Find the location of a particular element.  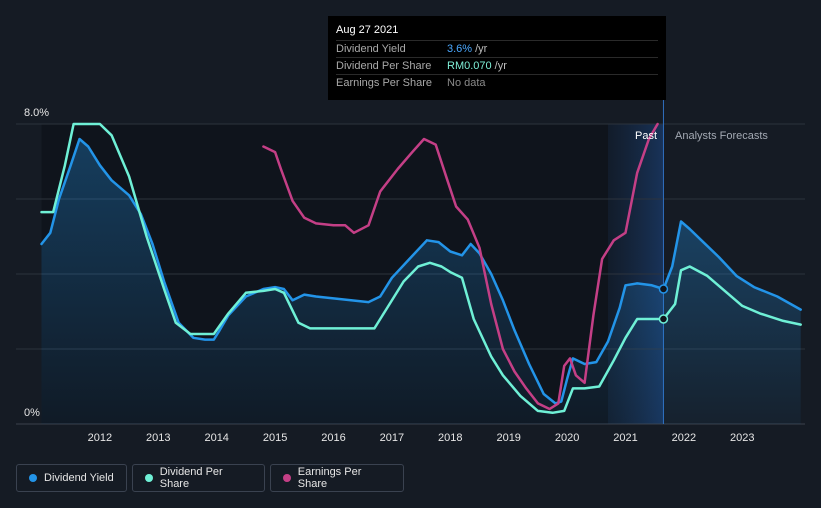

x-tick-label: 2023 is located at coordinates (742, 438).